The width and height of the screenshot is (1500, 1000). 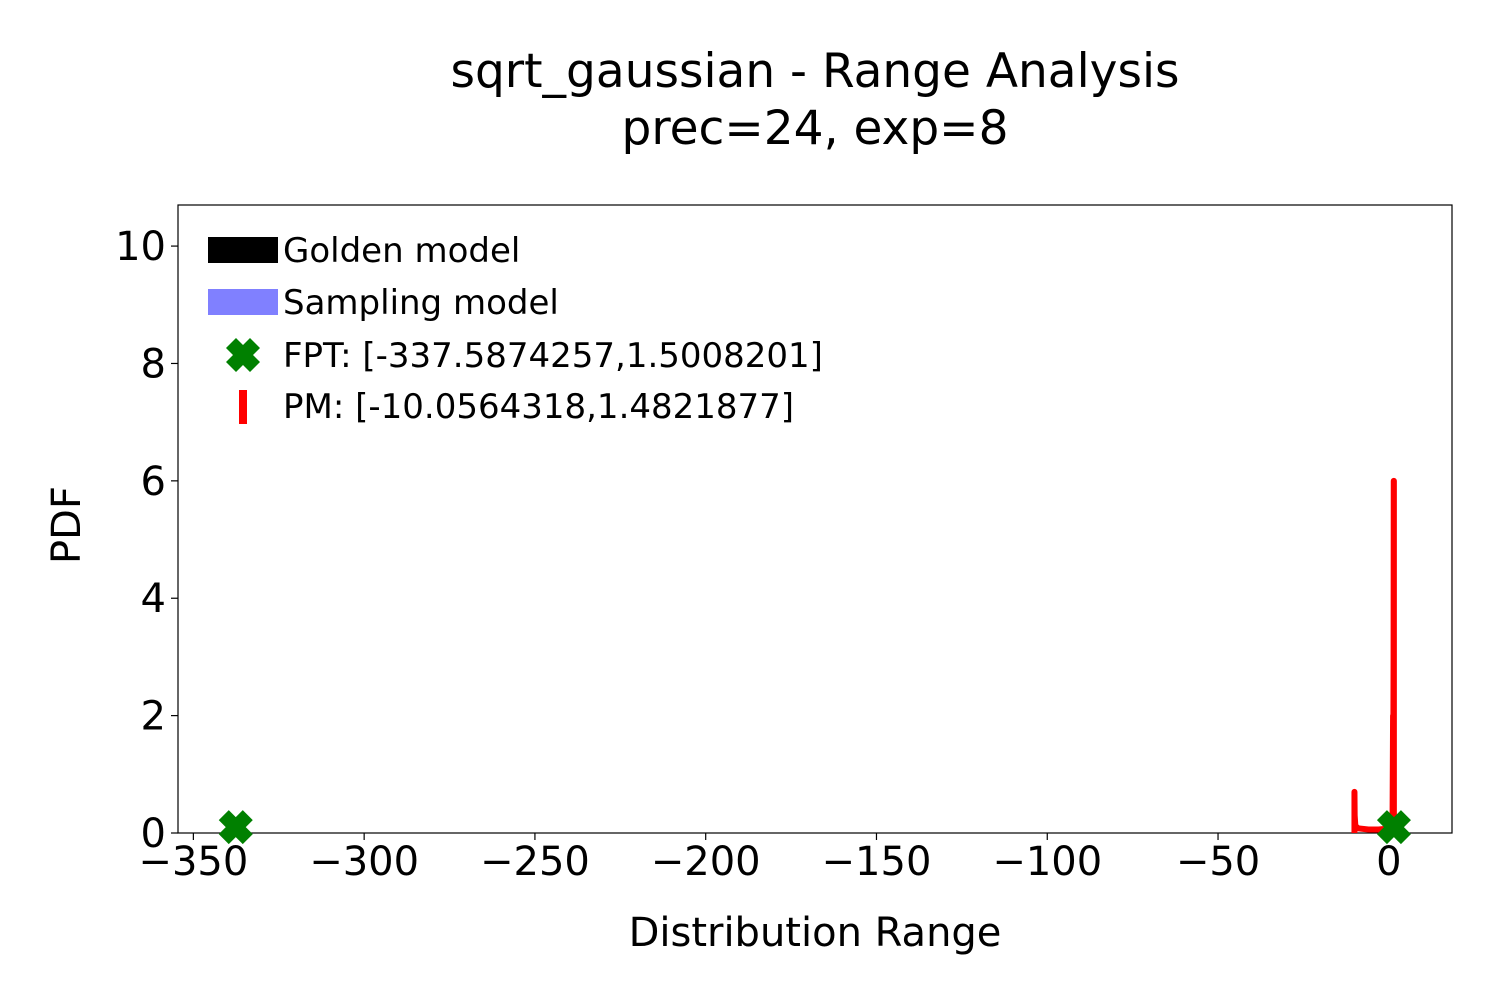 I want to click on x-tick-label: −100, so click(x=1047, y=862).